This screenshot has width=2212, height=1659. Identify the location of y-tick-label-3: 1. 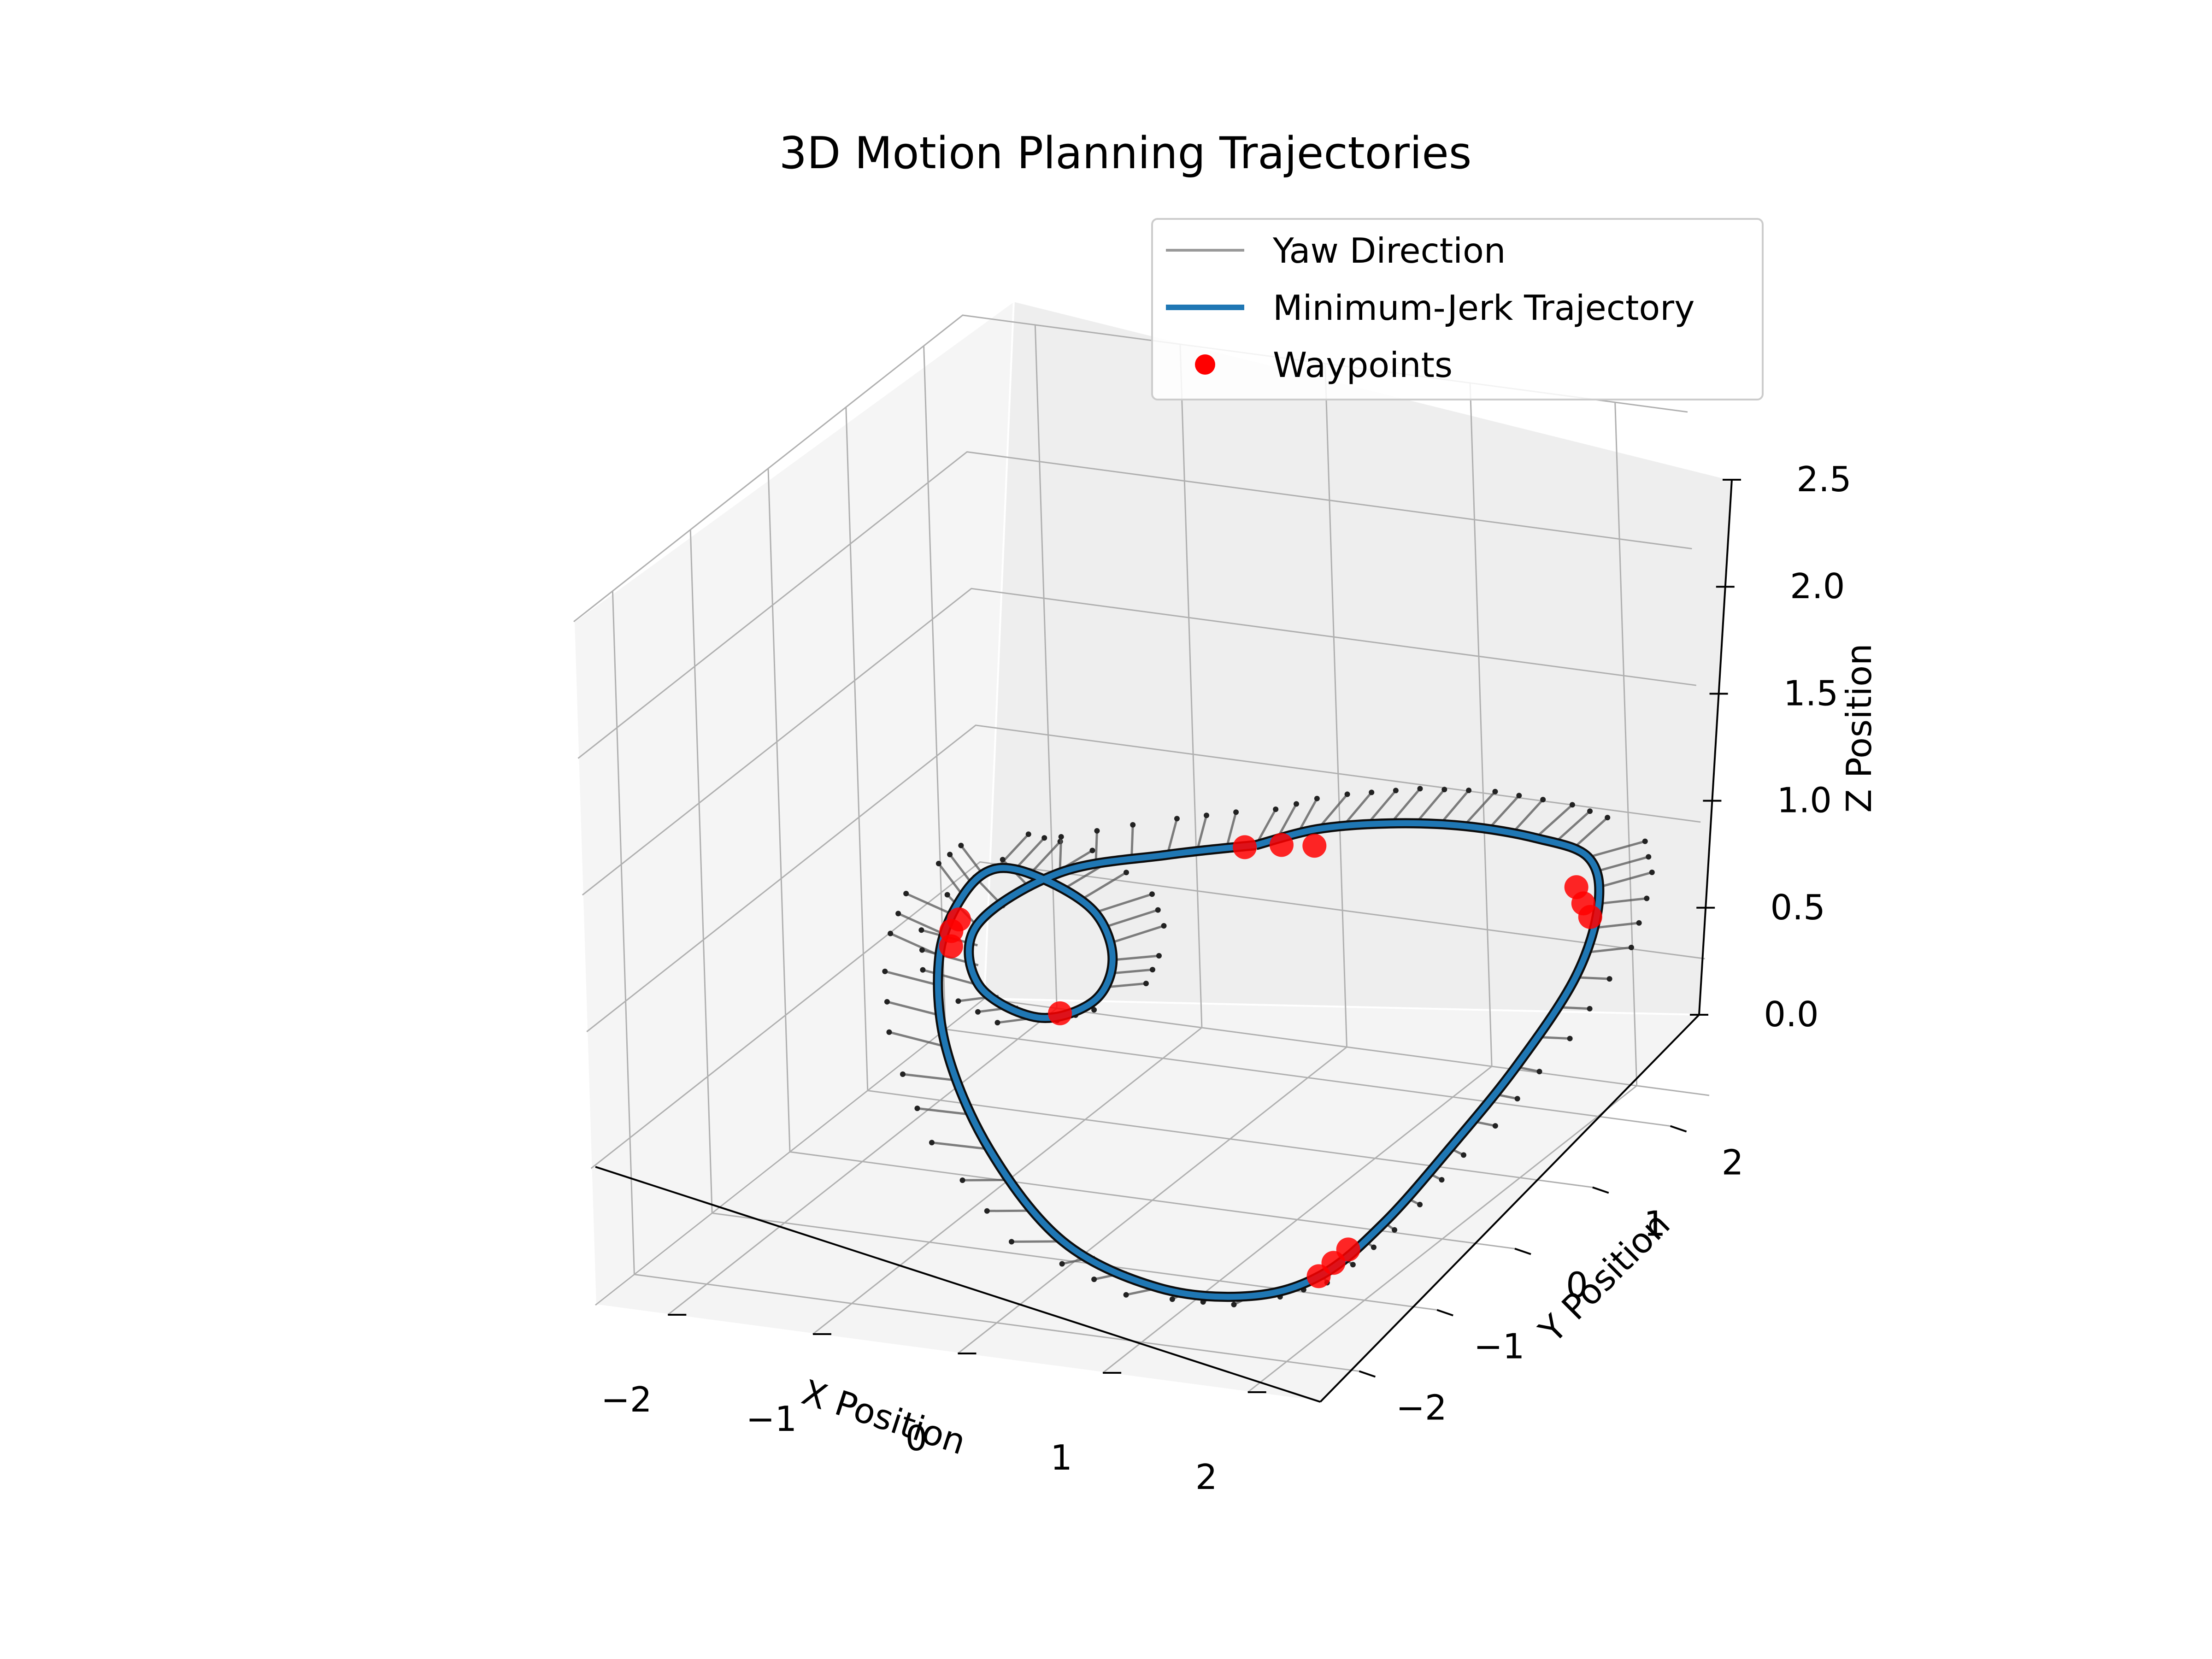
(1655, 1224).